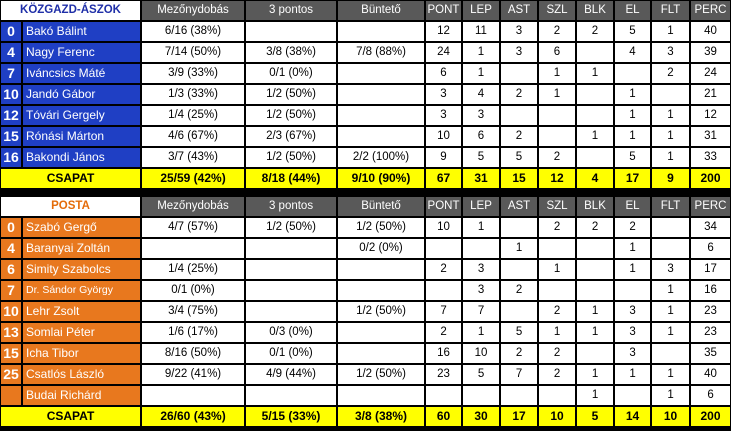 The width and height of the screenshot is (731, 431). What do you see at coordinates (193, 115) in the screenshot?
I see `field-goals: 1/4 (25%)` at bounding box center [193, 115].